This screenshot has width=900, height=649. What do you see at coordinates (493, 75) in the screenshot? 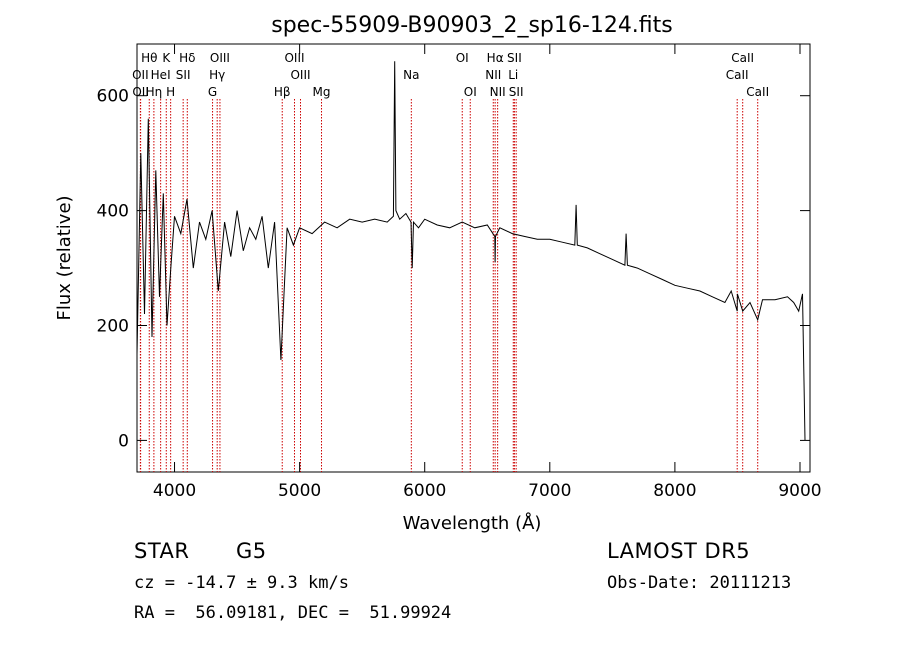
I see `line-marker-label-20: NII` at bounding box center [493, 75].